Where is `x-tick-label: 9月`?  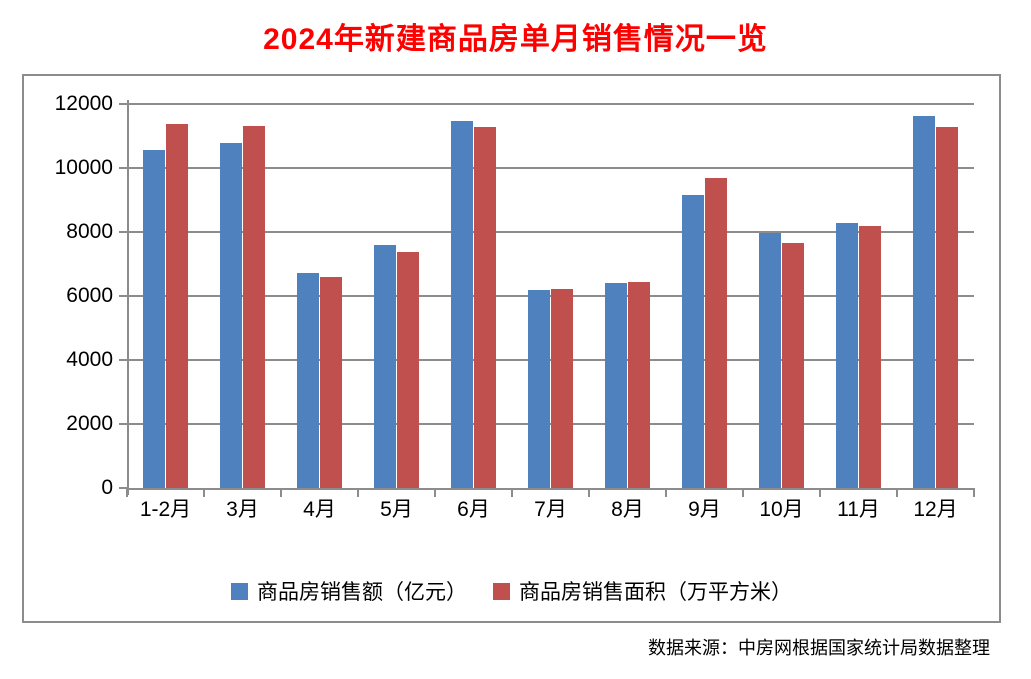
x-tick-label: 9月 is located at coordinates (704, 509).